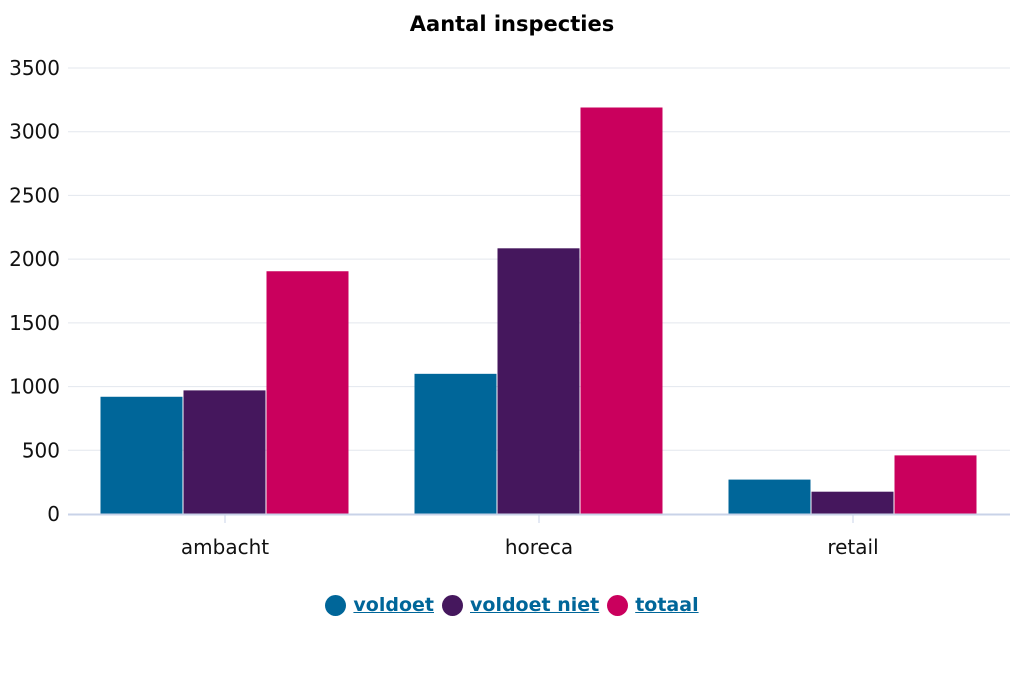  What do you see at coordinates (452, 605) in the screenshot?
I see `legend-marker-voldoet-niet` at bounding box center [452, 605].